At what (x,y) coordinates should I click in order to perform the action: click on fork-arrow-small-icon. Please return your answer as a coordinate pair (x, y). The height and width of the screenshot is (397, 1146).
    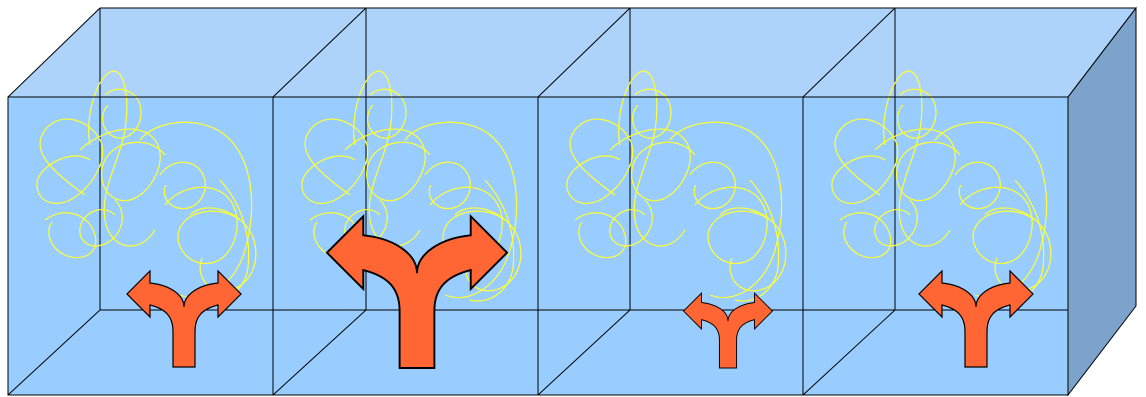
    Looking at the image, I should click on (728, 330).